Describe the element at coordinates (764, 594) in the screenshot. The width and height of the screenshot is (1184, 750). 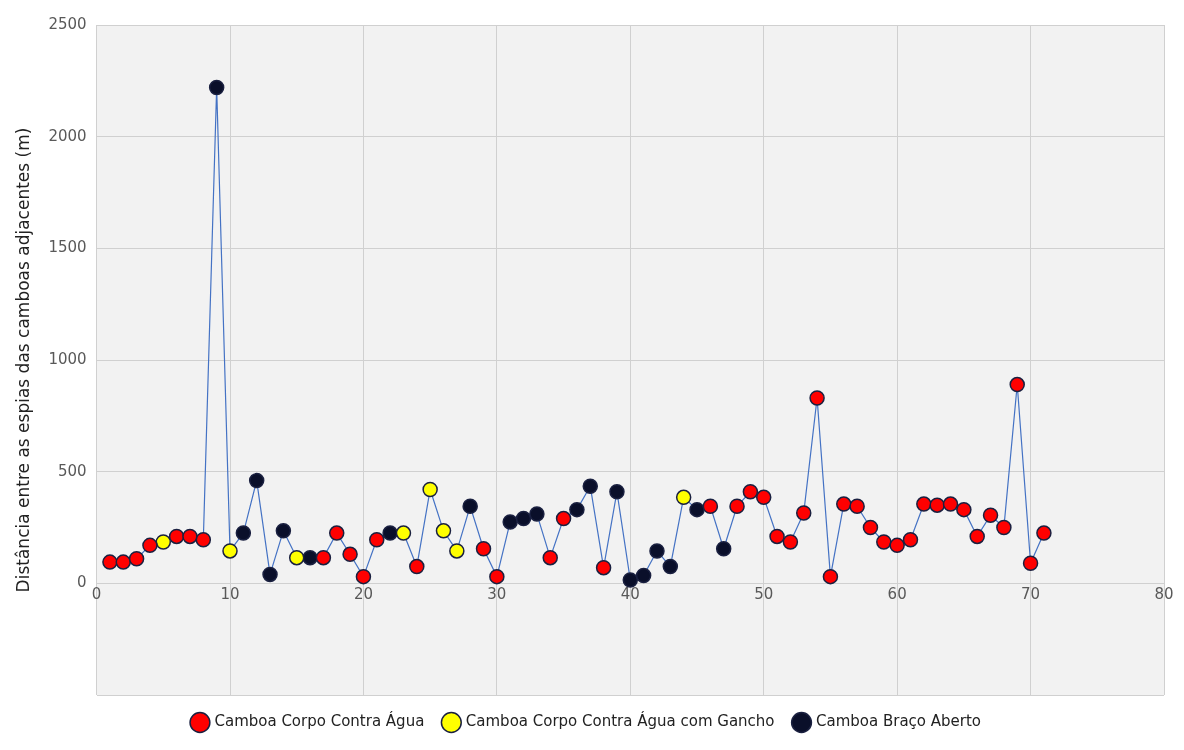
I see `x-tick-label: 50` at that location.